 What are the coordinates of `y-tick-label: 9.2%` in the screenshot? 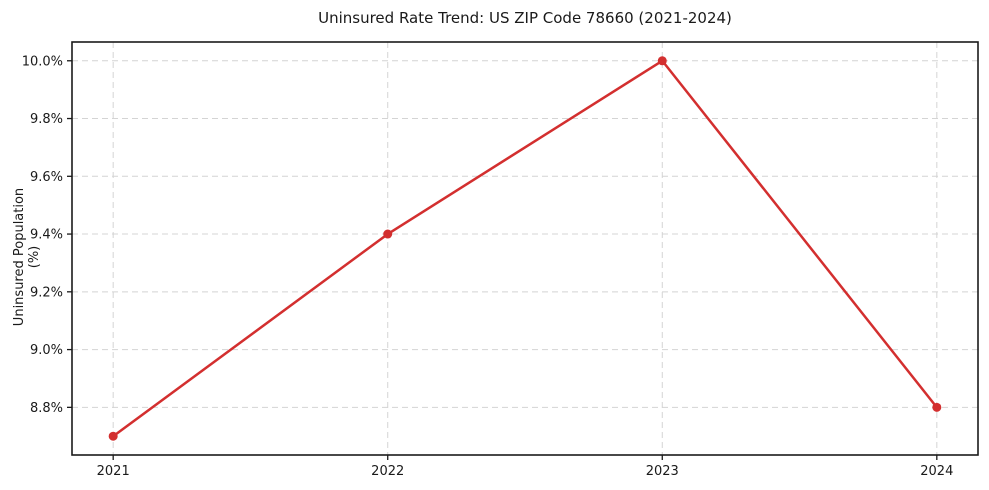 It's located at (46, 292).